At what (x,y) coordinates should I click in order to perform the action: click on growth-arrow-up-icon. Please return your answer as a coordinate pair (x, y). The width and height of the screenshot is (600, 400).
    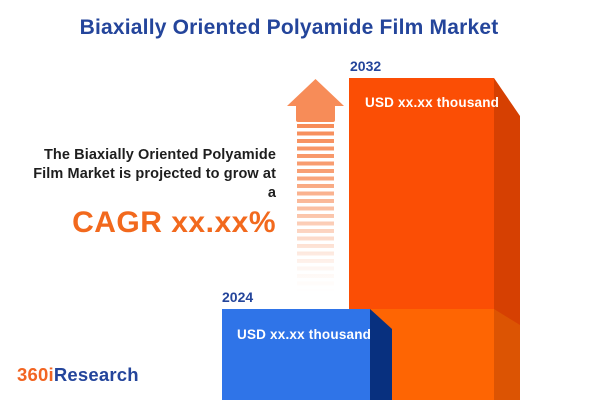
    Looking at the image, I should click on (315, 92).